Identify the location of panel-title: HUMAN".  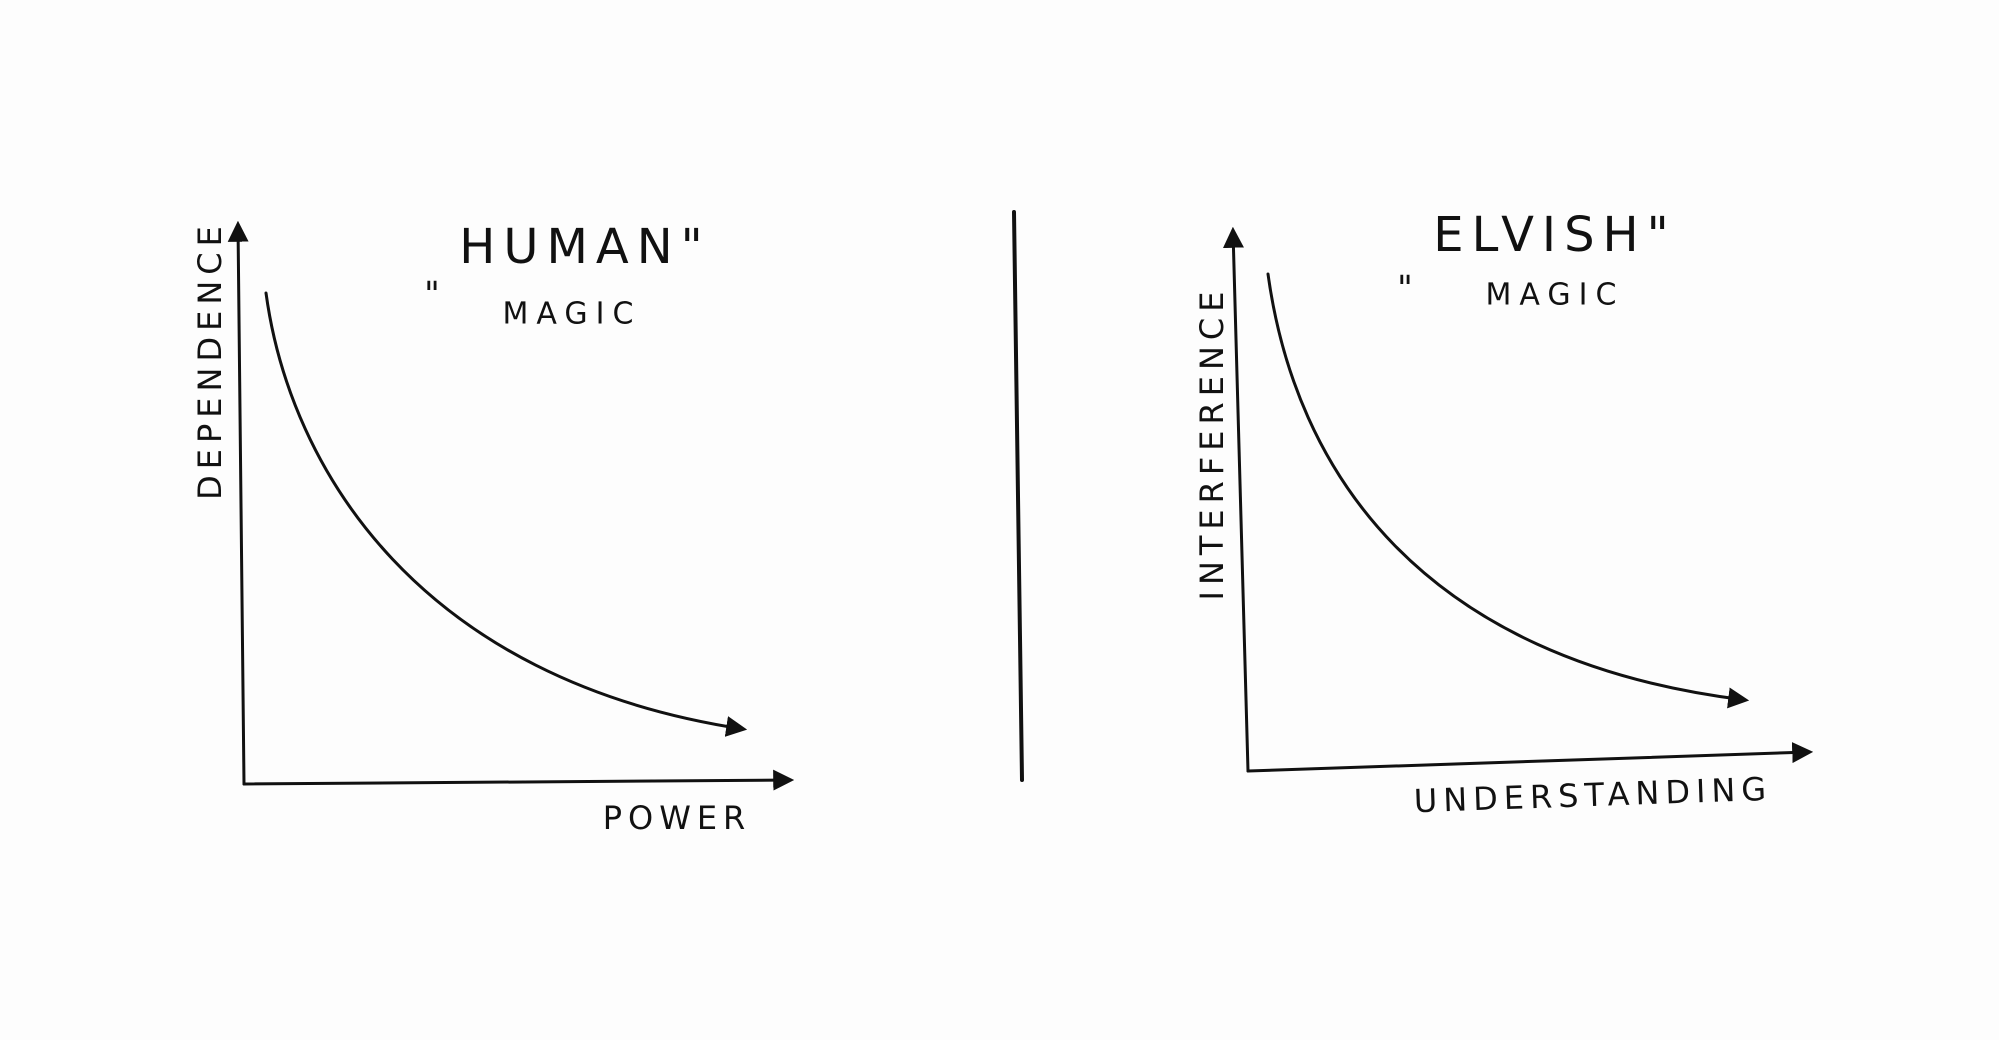
(584, 247).